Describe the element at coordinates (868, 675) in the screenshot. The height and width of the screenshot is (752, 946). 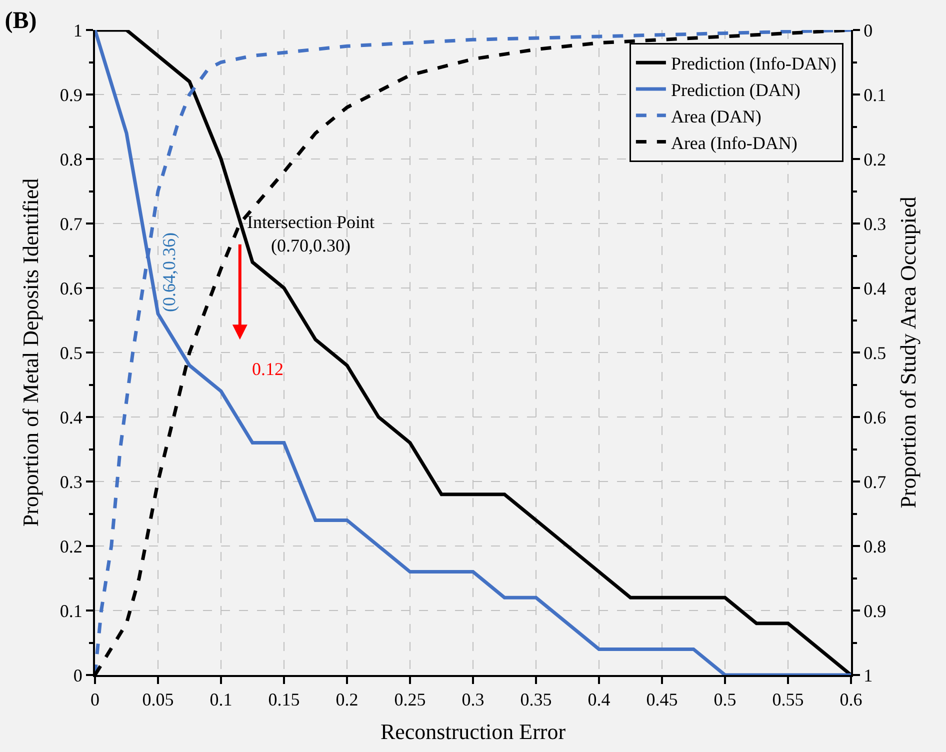
I see `y2-tick-label: 1` at that location.